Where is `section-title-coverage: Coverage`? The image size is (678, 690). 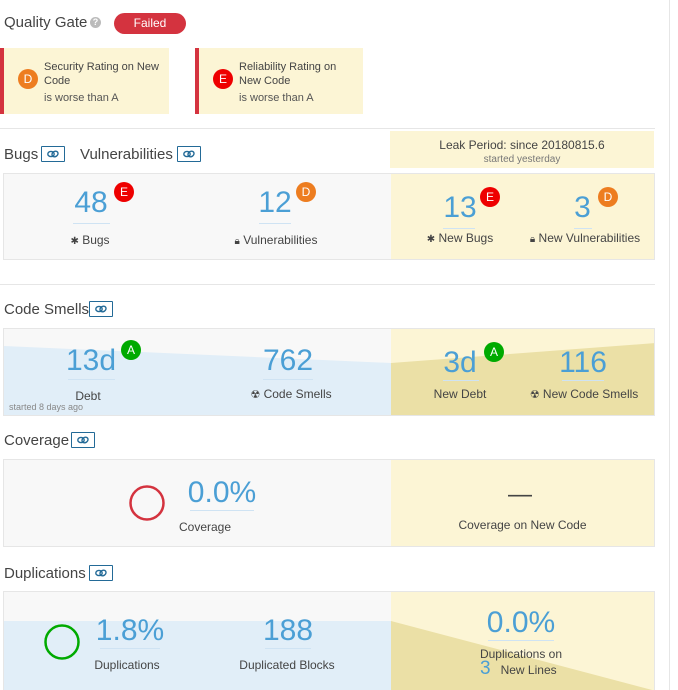 section-title-coverage: Coverage is located at coordinates (37, 440).